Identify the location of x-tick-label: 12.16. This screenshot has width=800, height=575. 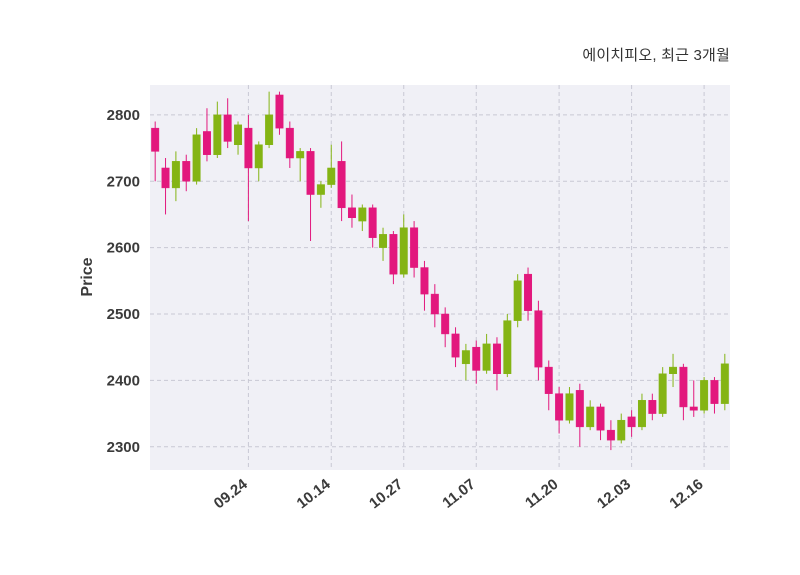
(687, 494).